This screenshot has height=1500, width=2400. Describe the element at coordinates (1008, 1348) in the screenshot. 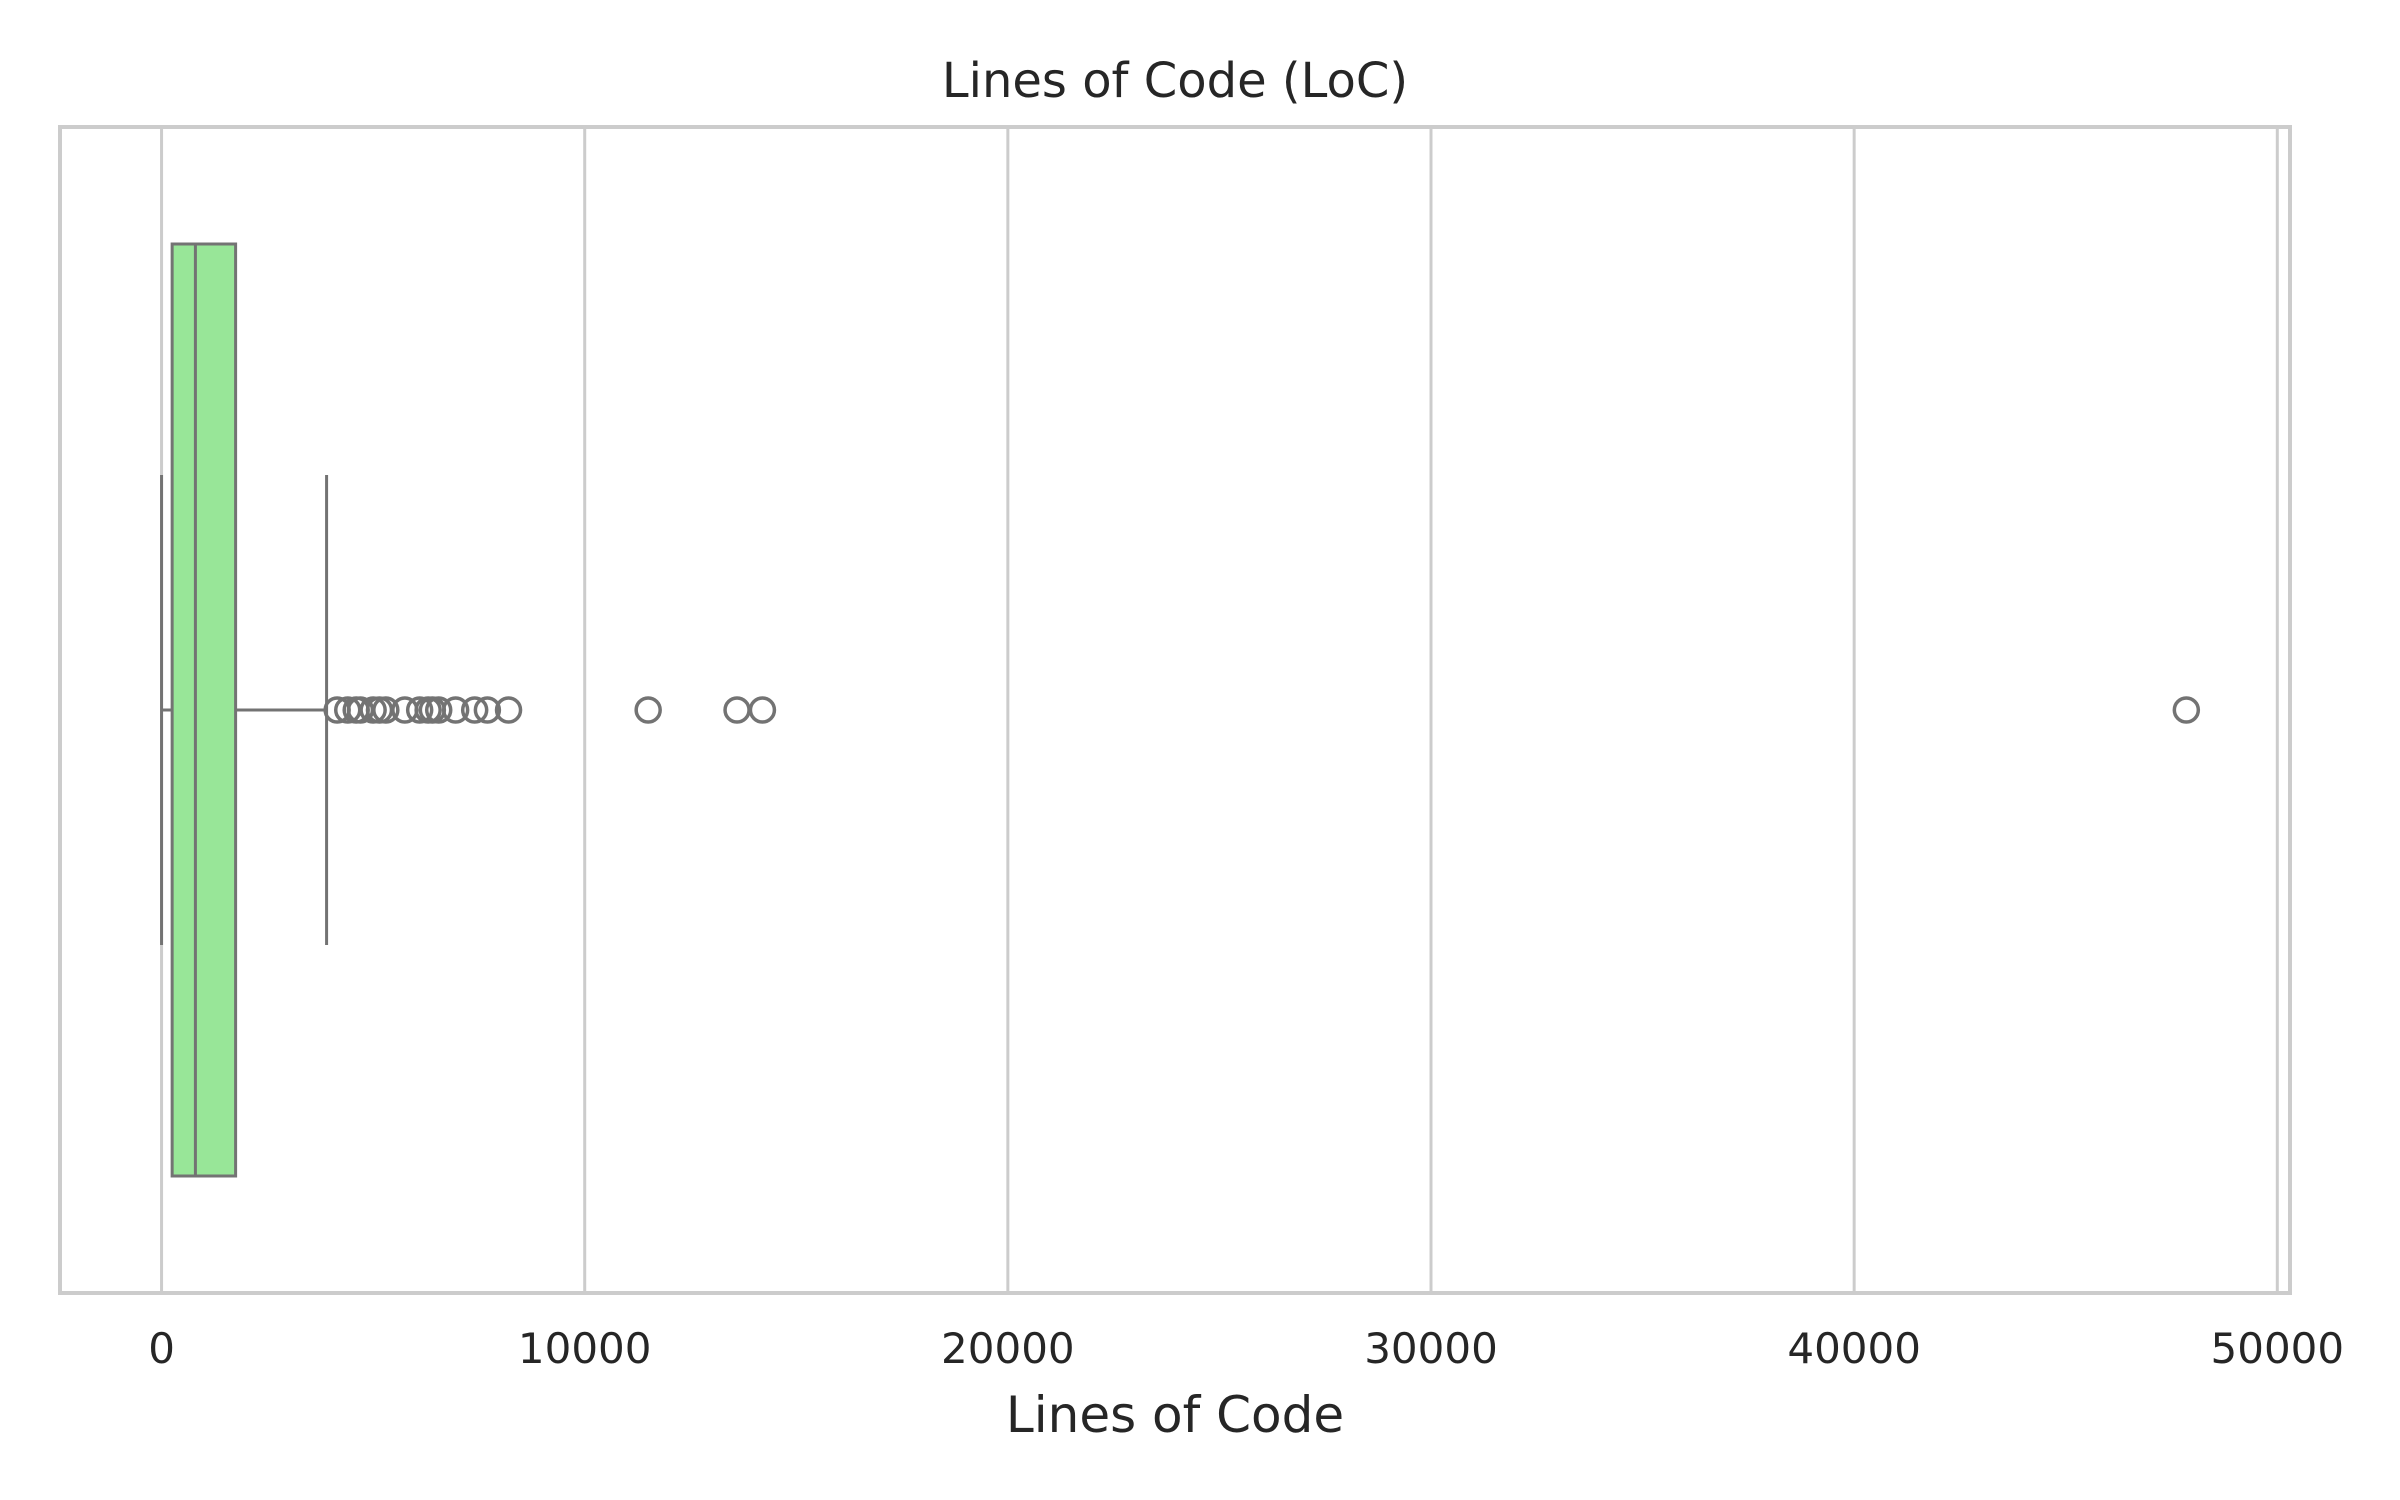

I see `x-tick-label-20000: 20000` at that location.